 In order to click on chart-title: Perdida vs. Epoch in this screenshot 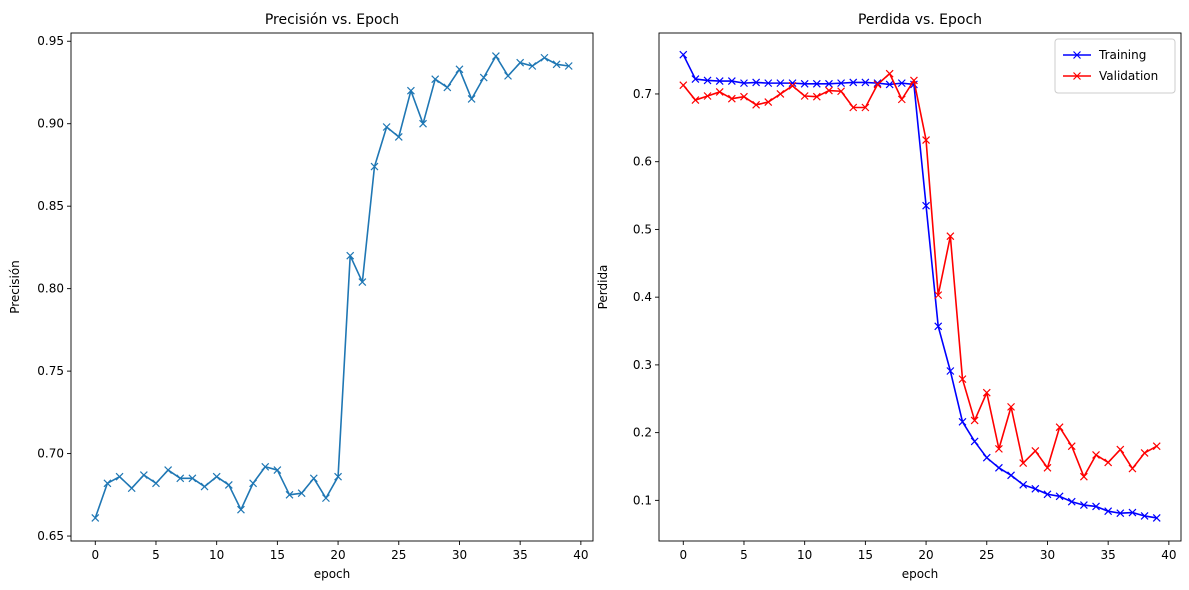, I will do `click(920, 20)`.